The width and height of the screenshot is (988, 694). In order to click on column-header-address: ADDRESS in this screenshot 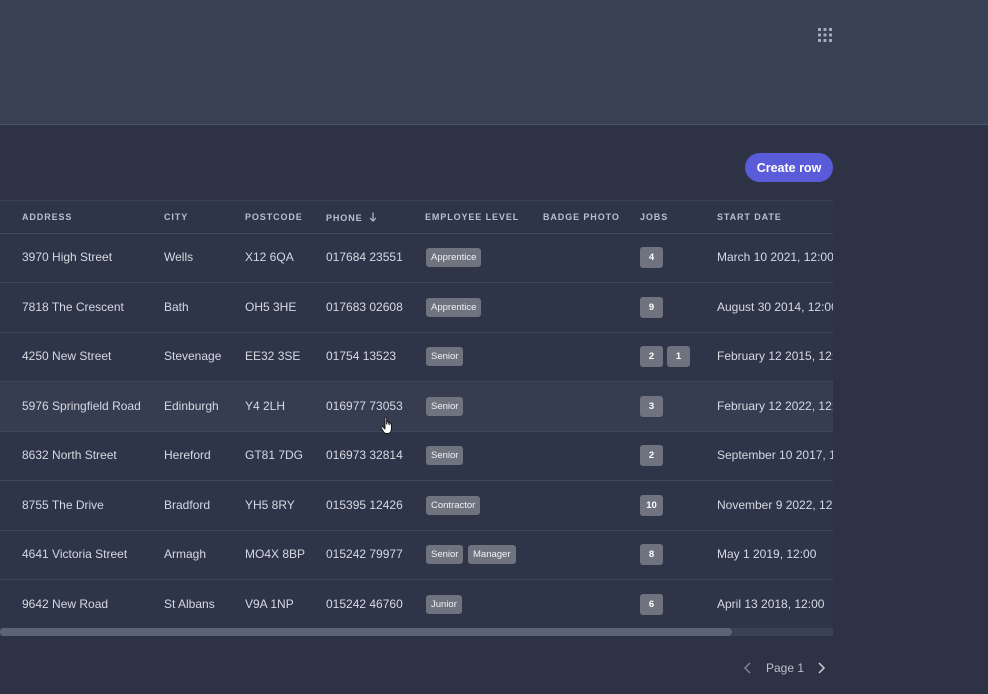, I will do `click(47, 217)`.